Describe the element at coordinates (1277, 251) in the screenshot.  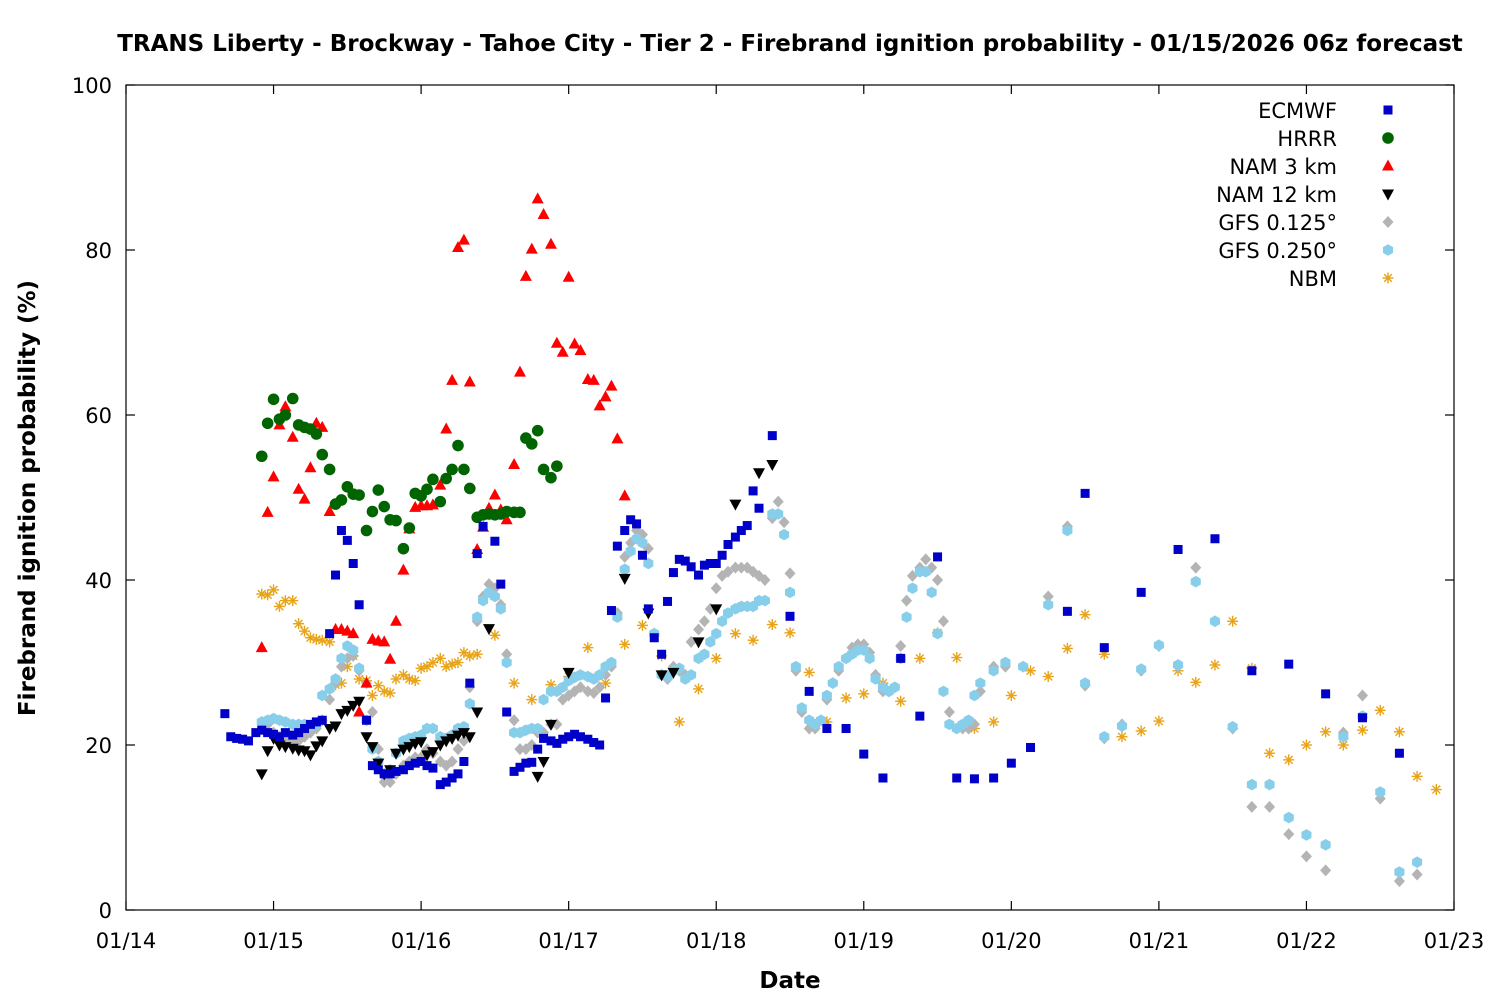
I see `legend-label-gfs-0-250: GFS 0.250°` at that location.